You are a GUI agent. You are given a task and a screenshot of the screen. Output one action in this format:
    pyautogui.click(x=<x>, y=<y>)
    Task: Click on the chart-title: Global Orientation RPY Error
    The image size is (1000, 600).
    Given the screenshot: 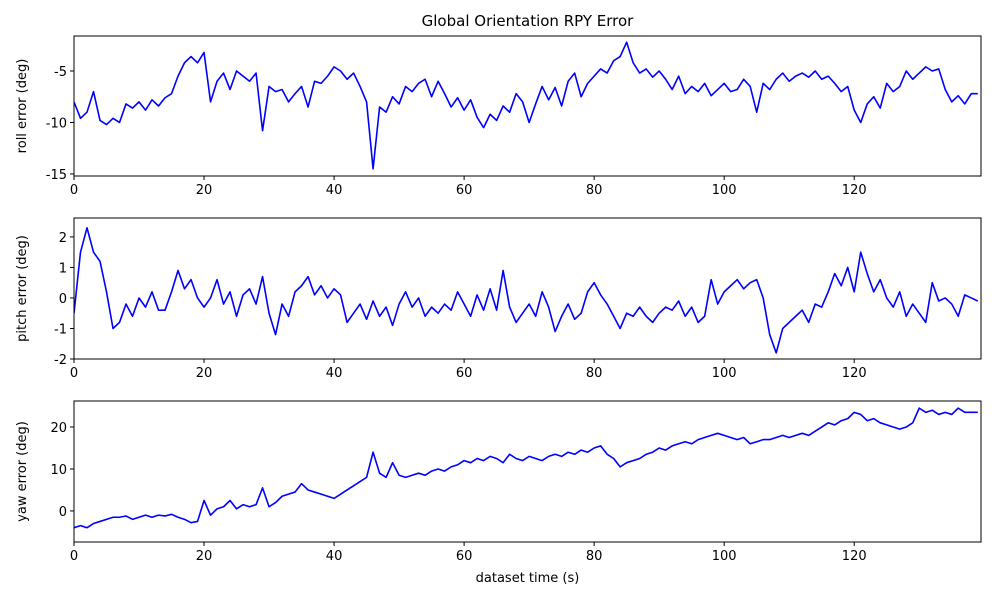 What is the action you would take?
    pyautogui.click(x=528, y=21)
    